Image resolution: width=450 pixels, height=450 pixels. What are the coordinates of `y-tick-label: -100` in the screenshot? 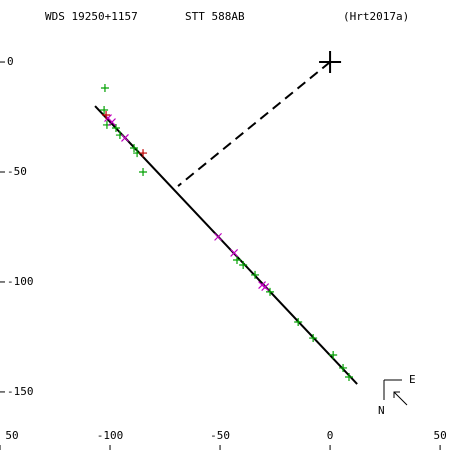 It's located at (20, 281).